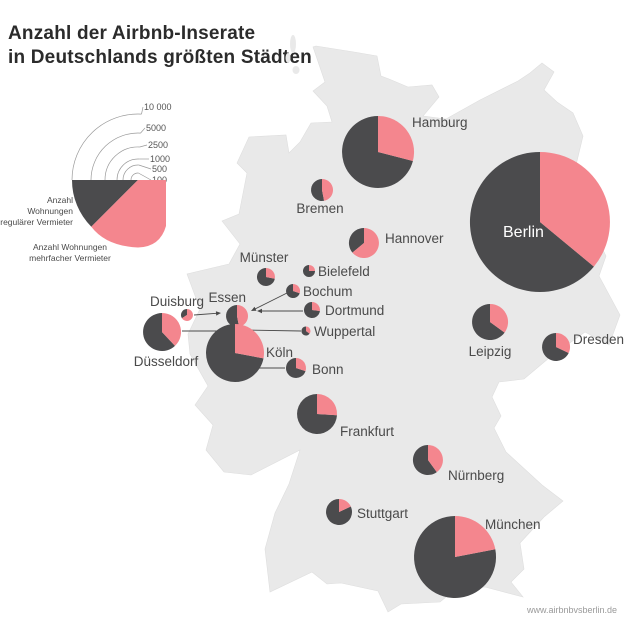 This screenshot has height=630, width=630. Describe the element at coordinates (243, 315) in the screenshot. I see `pie-essen-multiple-slice` at that location.